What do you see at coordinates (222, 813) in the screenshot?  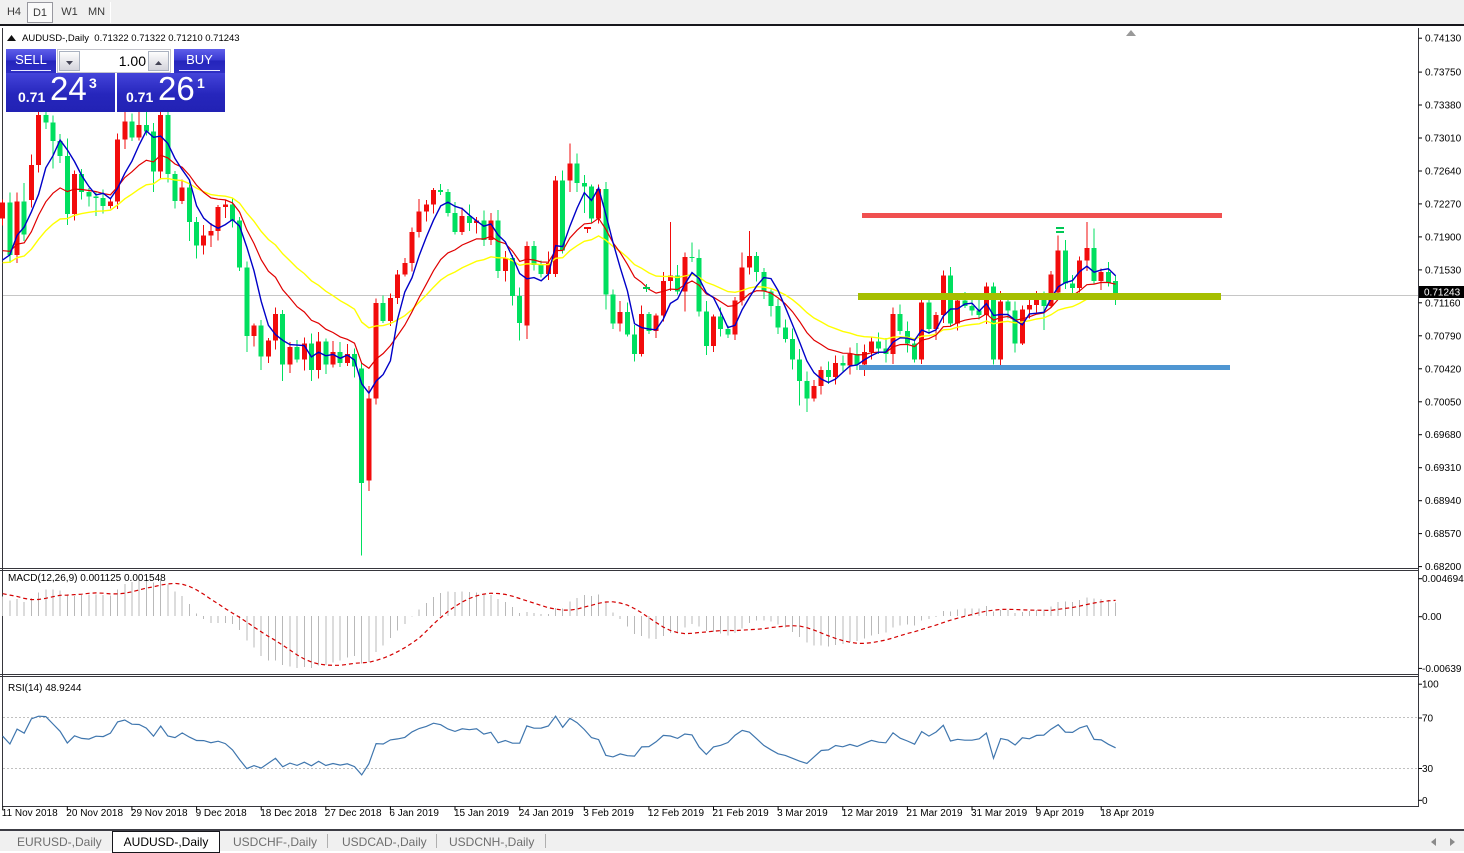 I see `svg-text: 9 Dec 2018` at bounding box center [222, 813].